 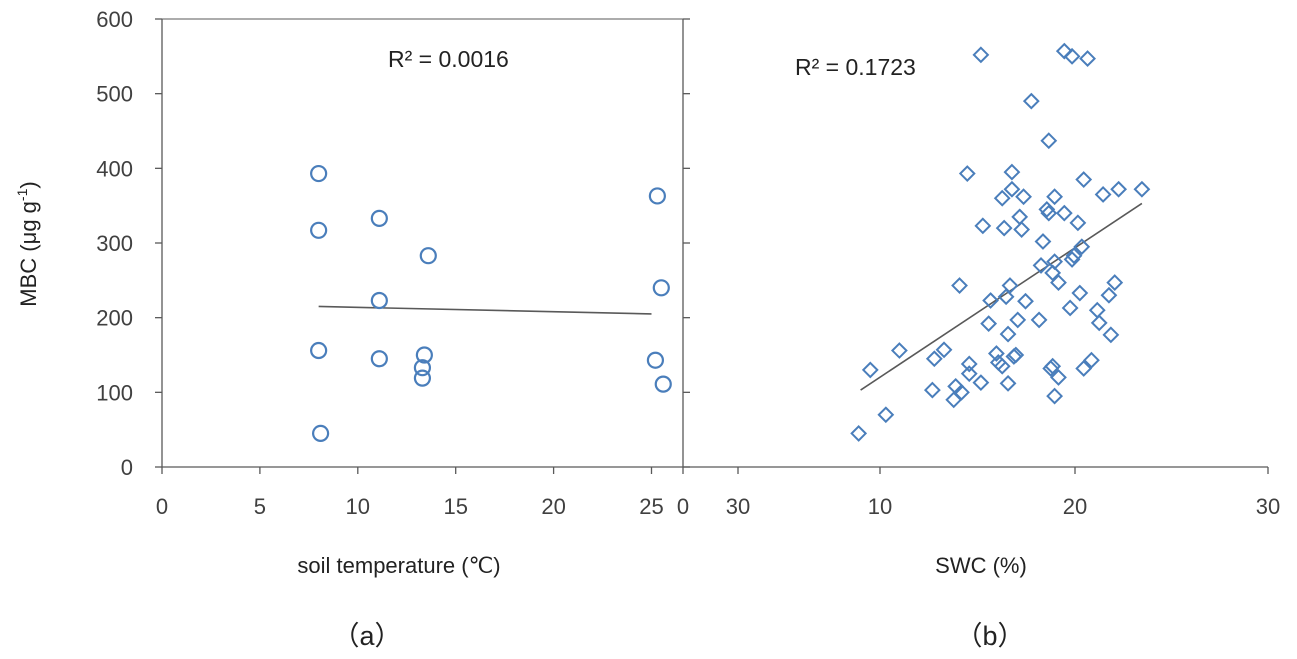 I want to click on panel-b-x-tick-label: 20, so click(x=1075, y=506).